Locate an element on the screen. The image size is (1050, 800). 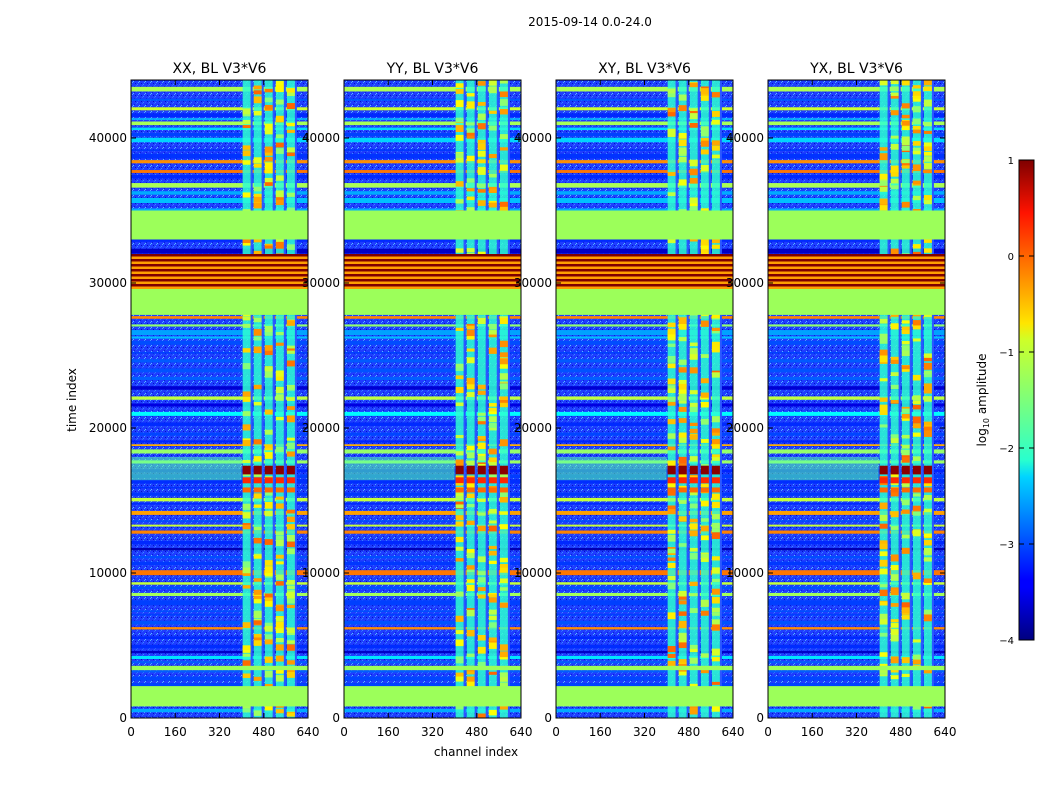
figure-suptitle: 2015-09-14 0.0-24.0 is located at coordinates (590, 22).